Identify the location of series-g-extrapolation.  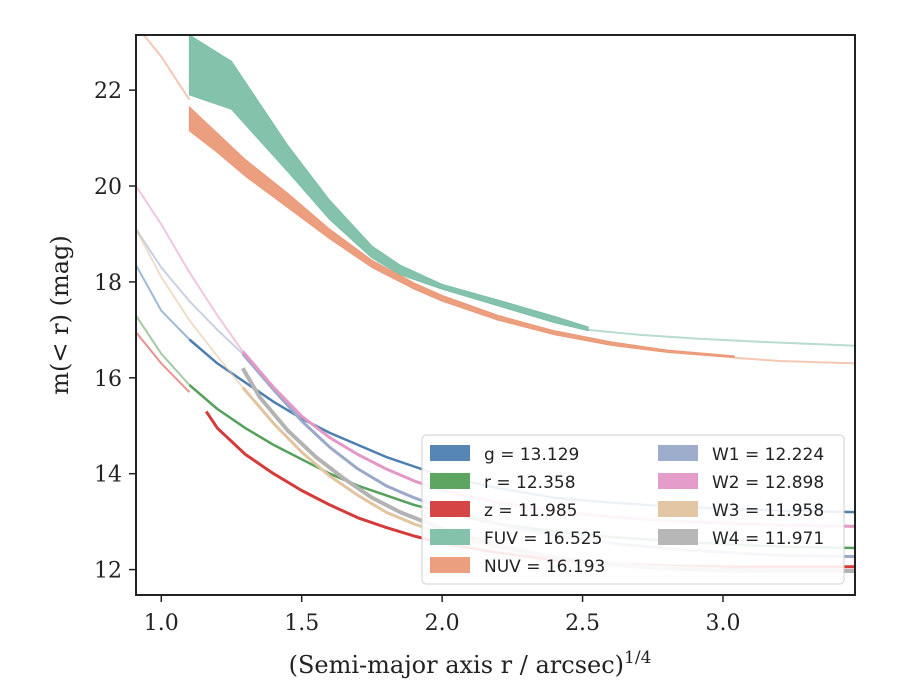
(163, 302).